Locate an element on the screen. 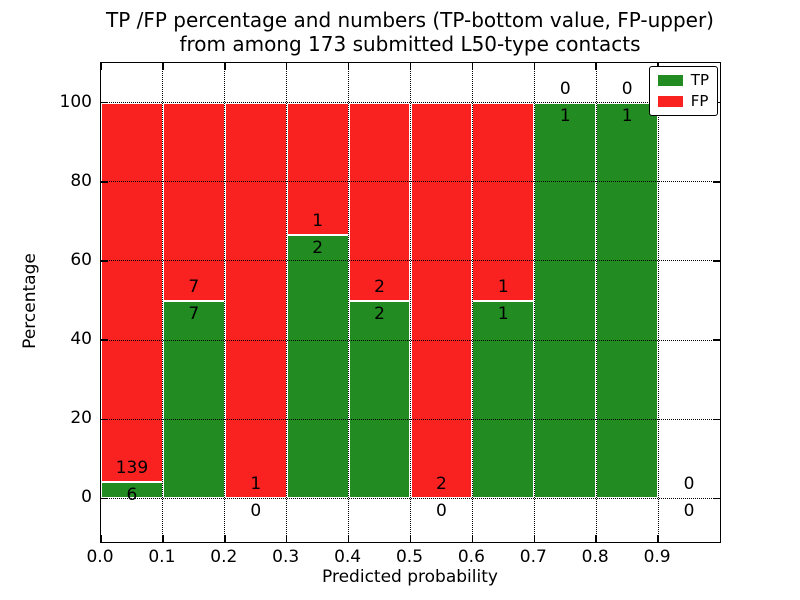 This screenshot has height=600, width=800. y-tick-label: 20 is located at coordinates (81, 418).